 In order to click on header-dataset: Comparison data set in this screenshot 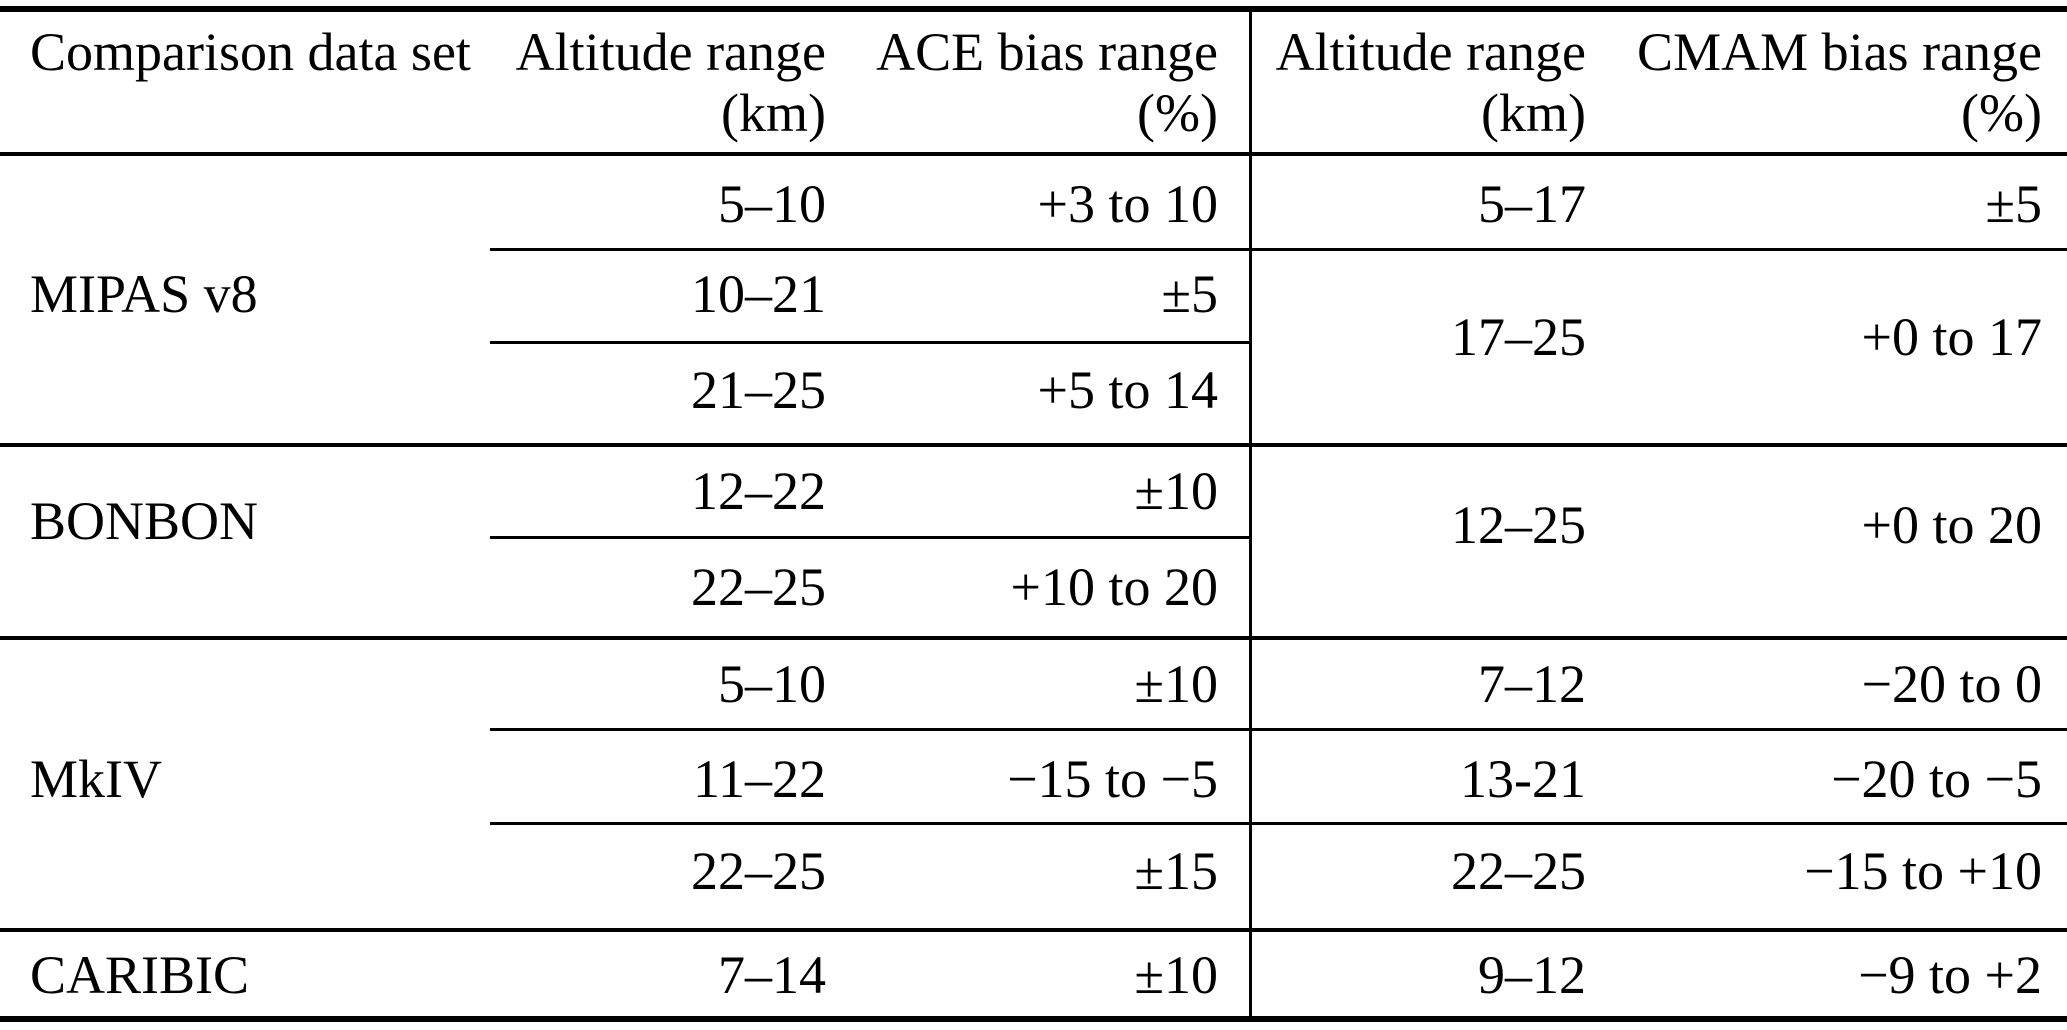, I will do `click(250, 52)`.